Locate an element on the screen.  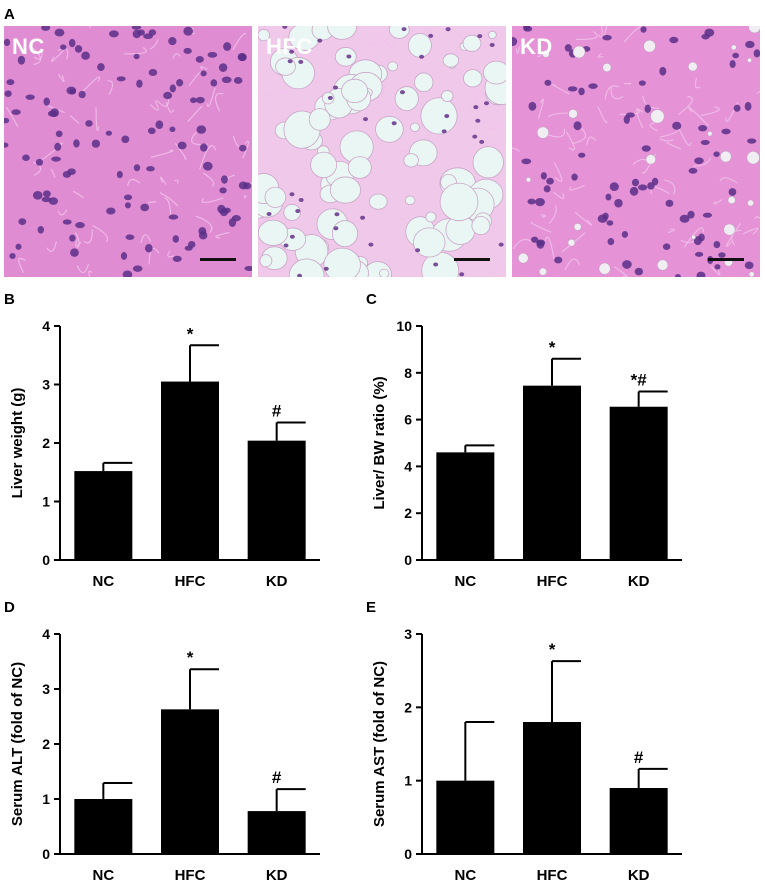
micrograph-nc-label: NC is located at coordinates (28, 46).